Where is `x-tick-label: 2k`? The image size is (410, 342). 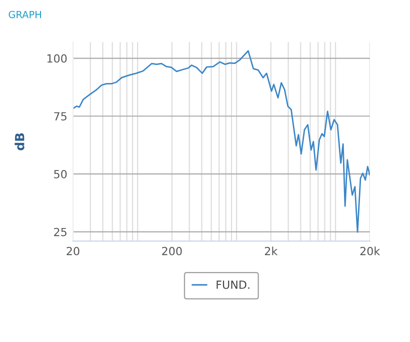
x-tick-label: 2k is located at coordinates (271, 251).